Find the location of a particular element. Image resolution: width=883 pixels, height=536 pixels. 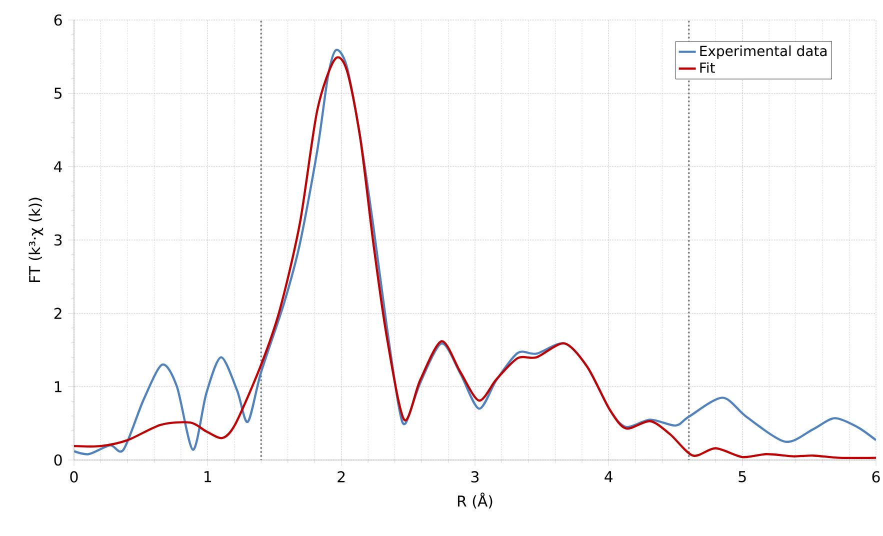

y-tick-label: 3 is located at coordinates (58, 240).